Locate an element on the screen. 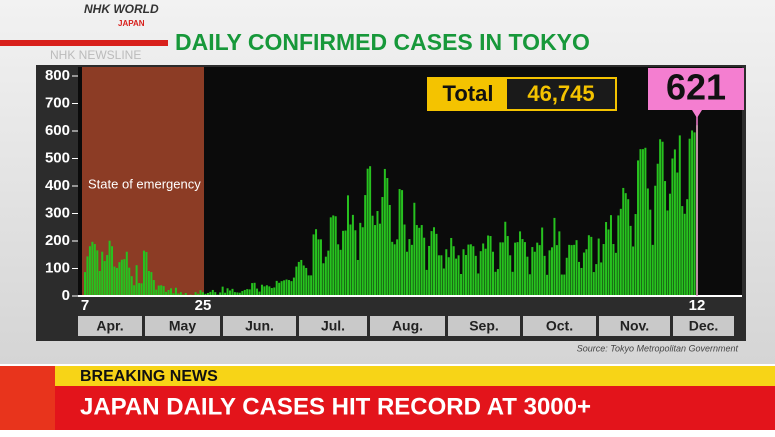 The image size is (775, 437). total-label-box is located at coordinates (468, 94).